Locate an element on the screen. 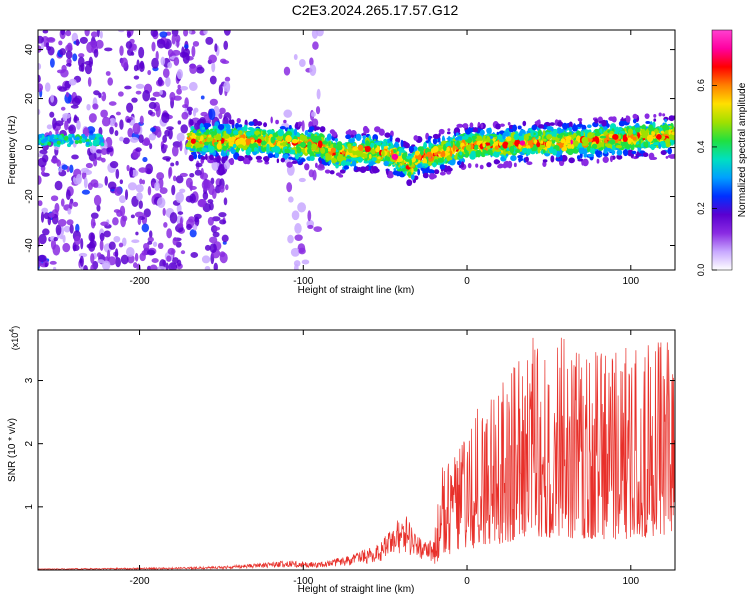  snr-x-tick-label: -100 is located at coordinates (303, 581).